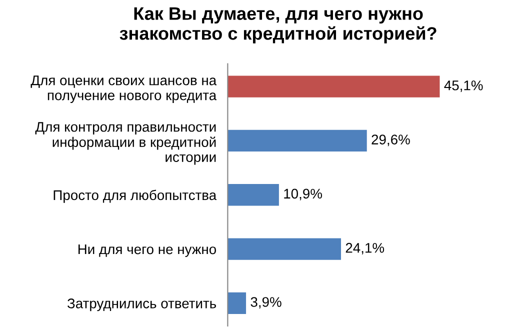 The width and height of the screenshot is (506, 336). I want to click on y-tick-label: Для контроля правильности информации в кредитной истории, so click(125, 143).